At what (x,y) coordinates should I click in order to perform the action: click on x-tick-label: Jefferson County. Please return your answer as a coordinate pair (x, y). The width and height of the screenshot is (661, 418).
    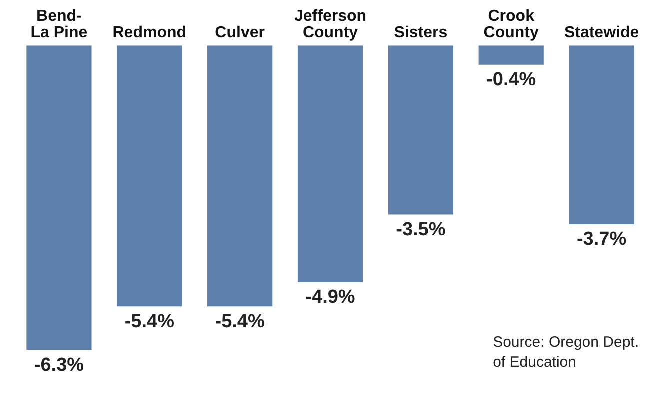
    Looking at the image, I should click on (330, 25).